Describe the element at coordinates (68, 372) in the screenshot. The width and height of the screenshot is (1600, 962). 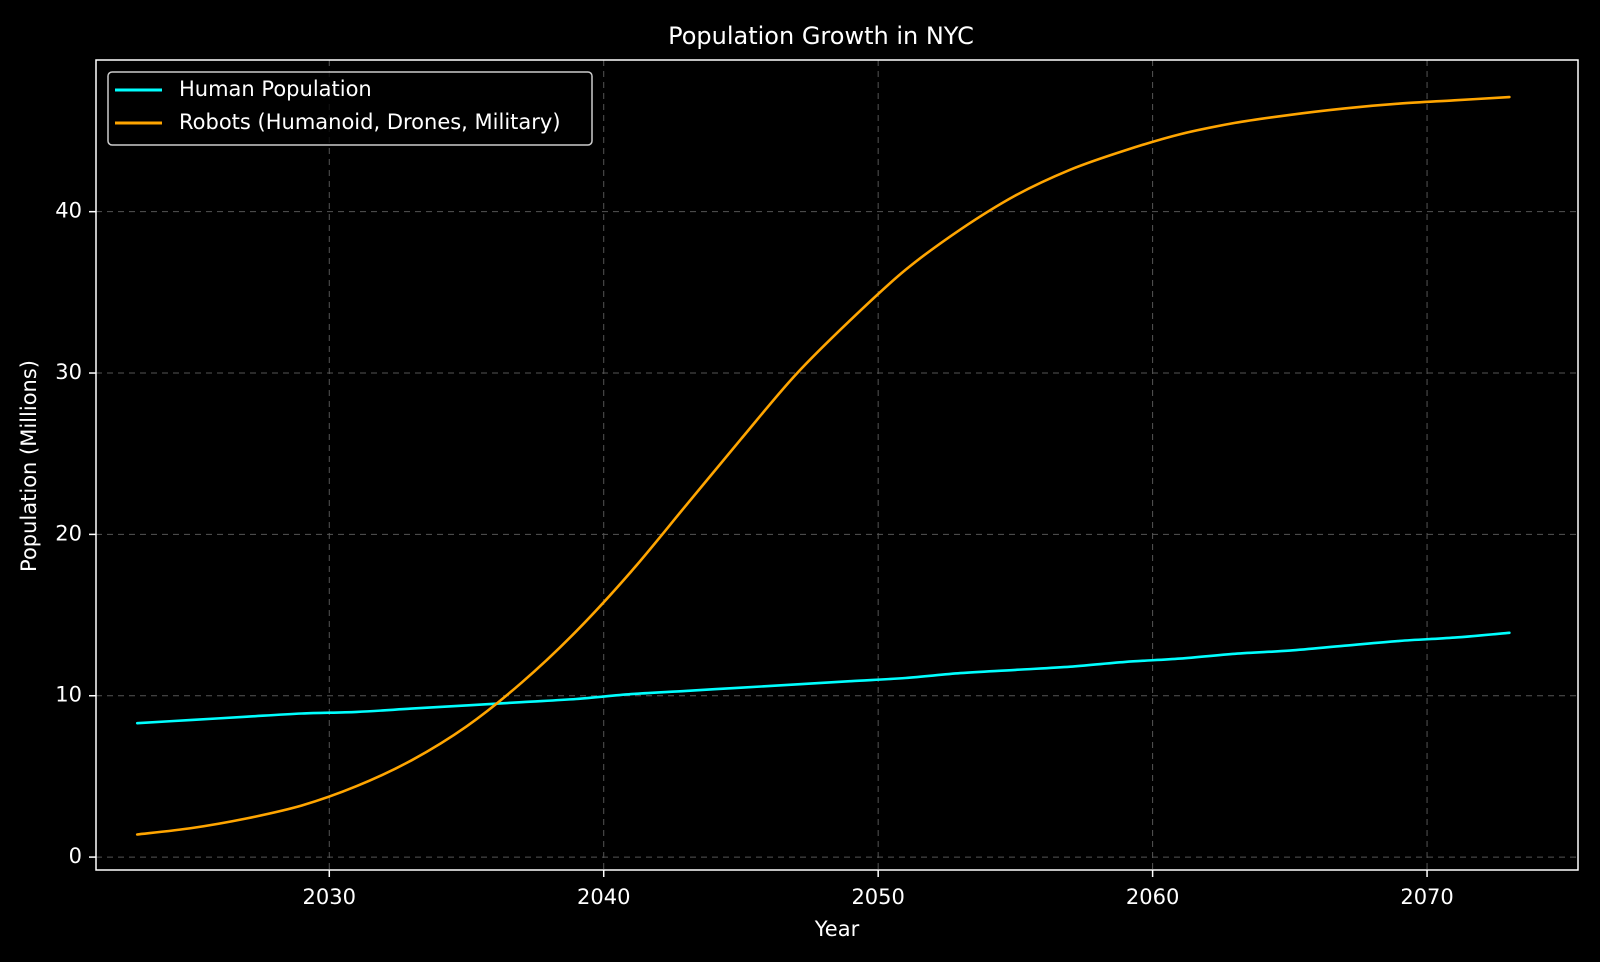
I see `y-tick-label-30: 30` at that location.